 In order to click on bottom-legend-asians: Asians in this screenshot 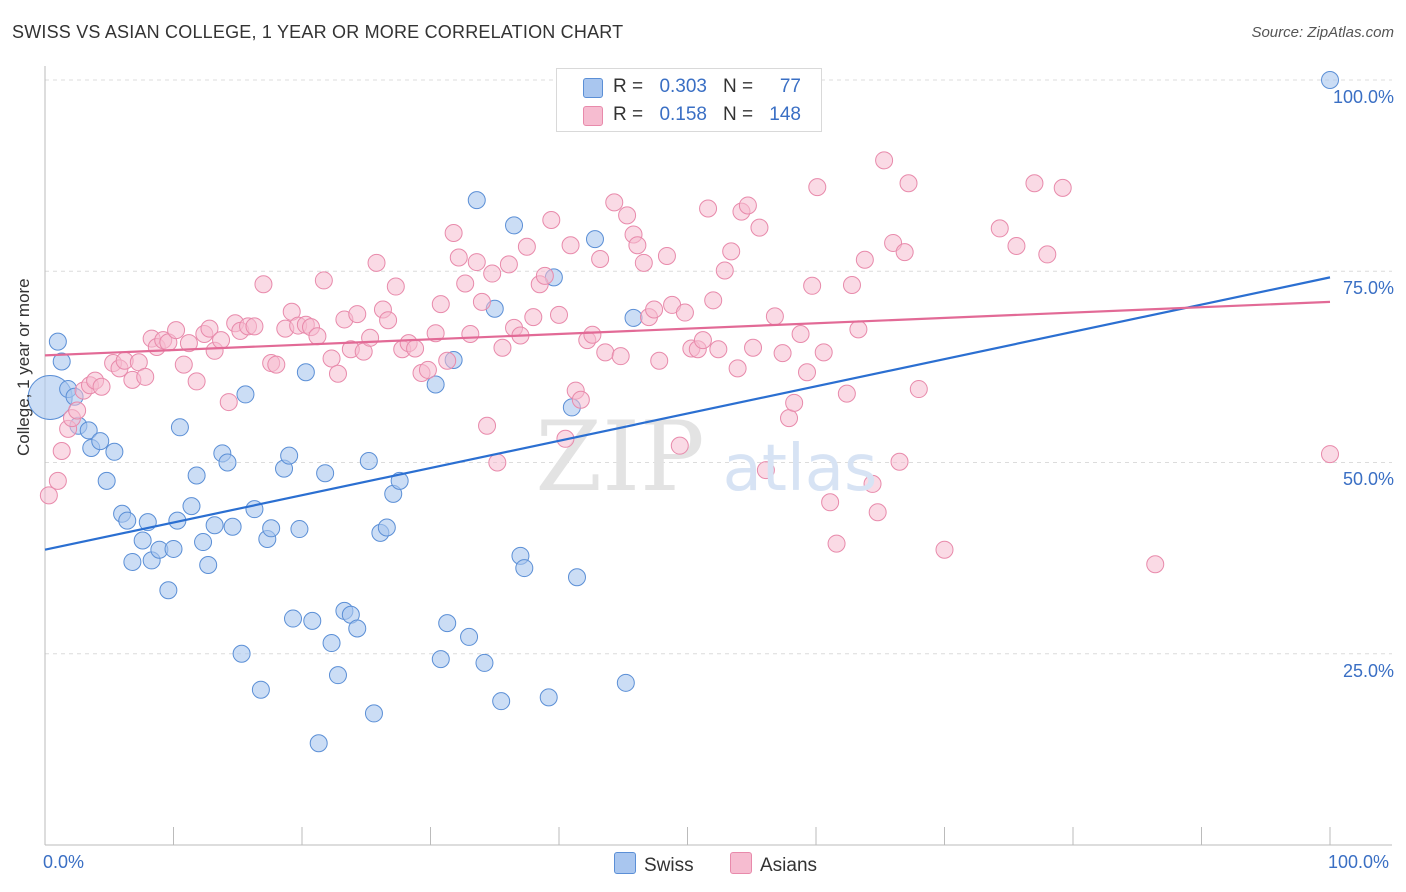, I will do `click(773, 864)`.